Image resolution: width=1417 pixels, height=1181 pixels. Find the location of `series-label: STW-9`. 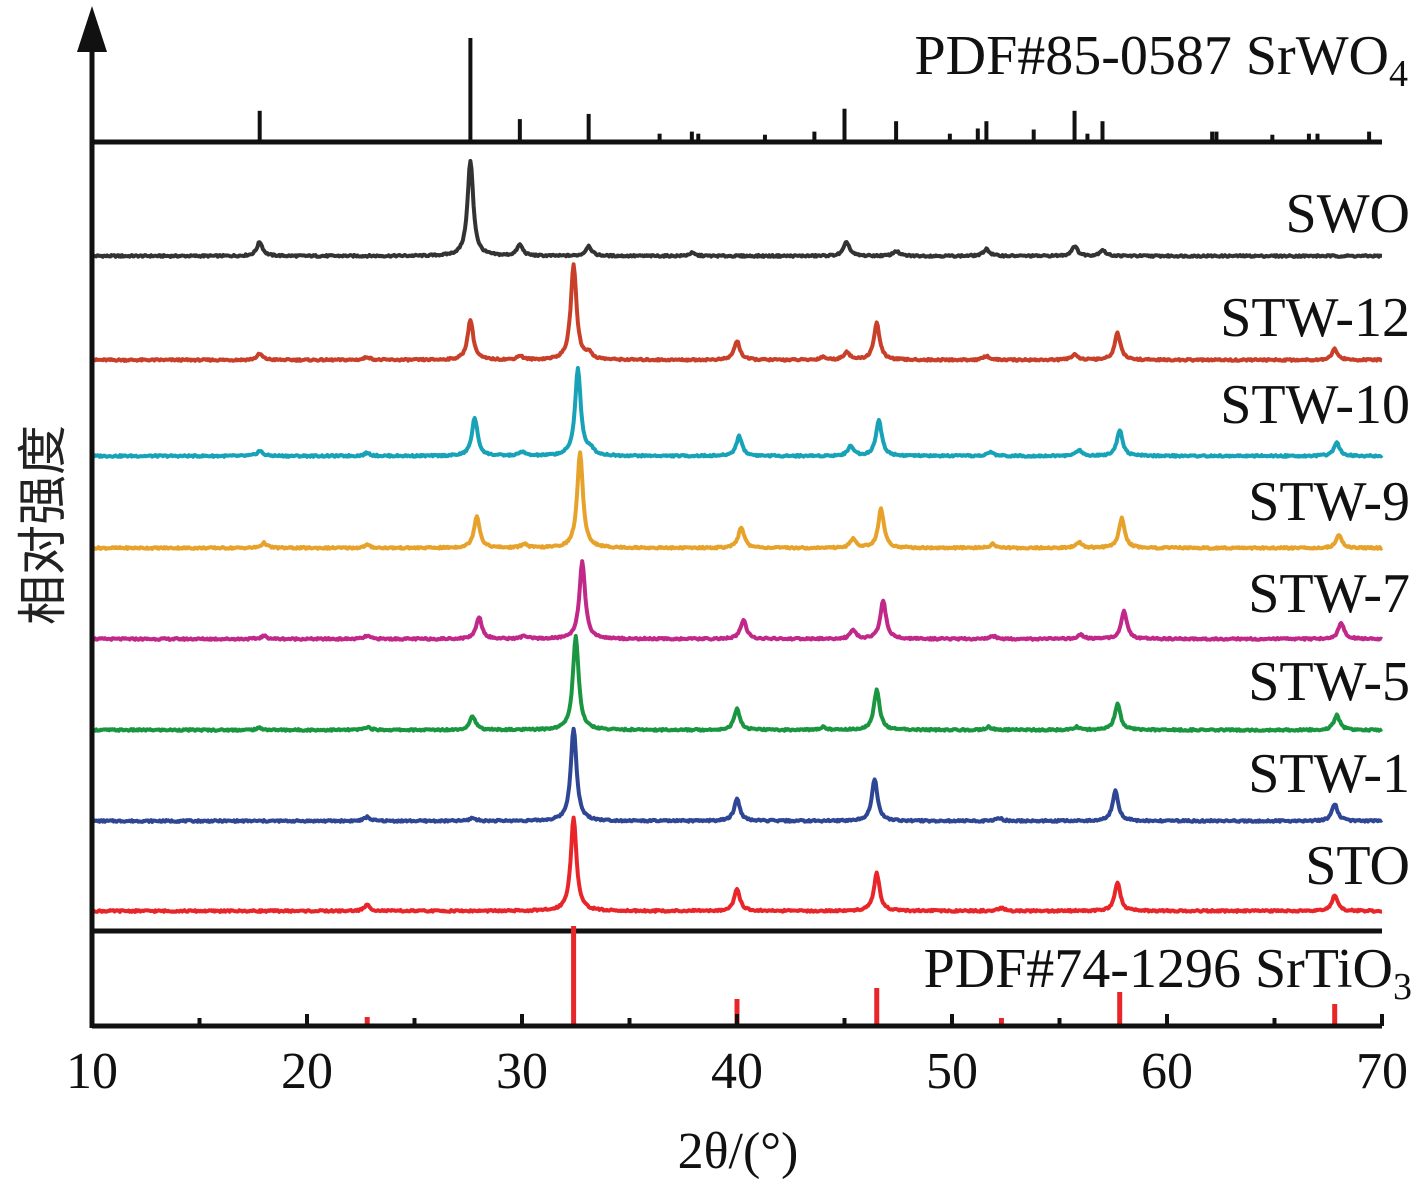

series-label: STW-9 is located at coordinates (1329, 502).